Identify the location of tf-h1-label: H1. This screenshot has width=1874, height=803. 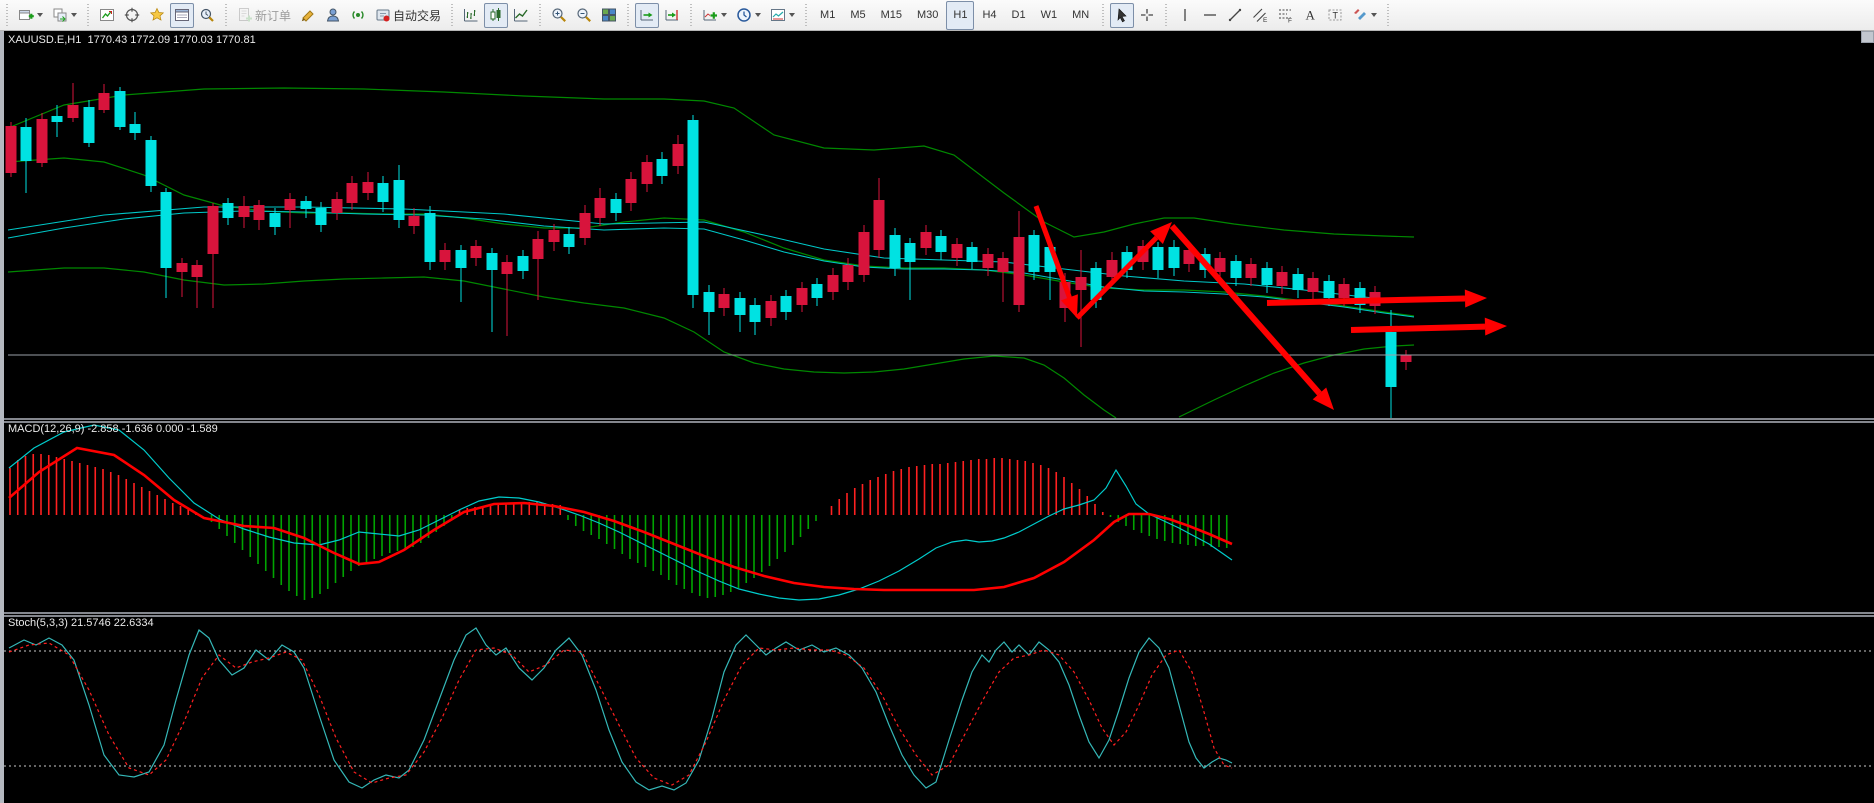
(960, 15).